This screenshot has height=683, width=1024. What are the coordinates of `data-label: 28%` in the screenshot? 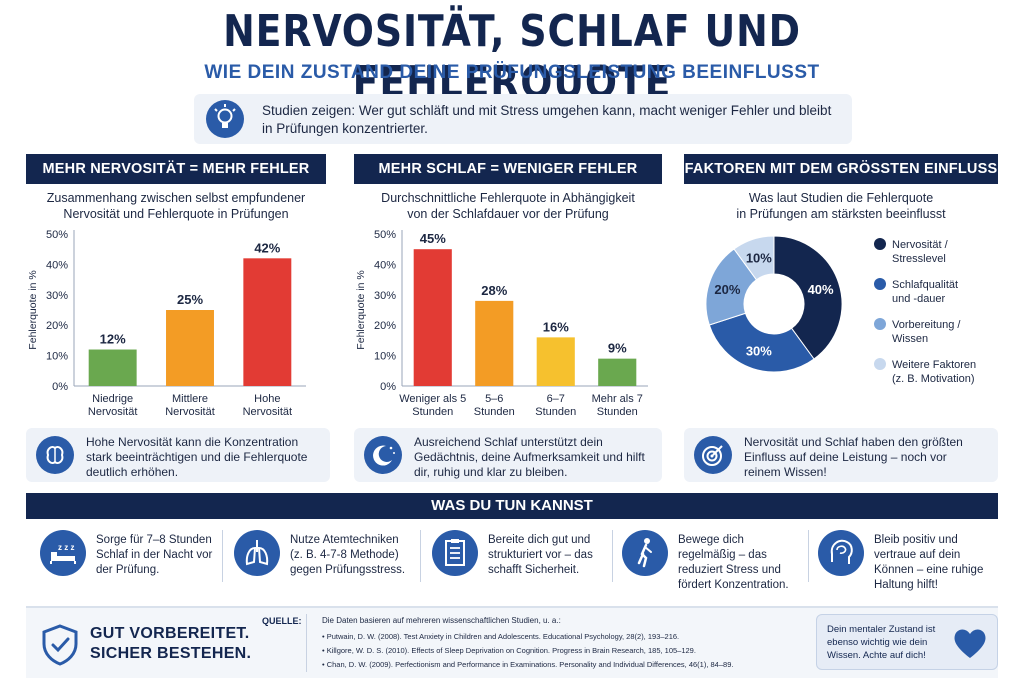 It's located at (494, 290).